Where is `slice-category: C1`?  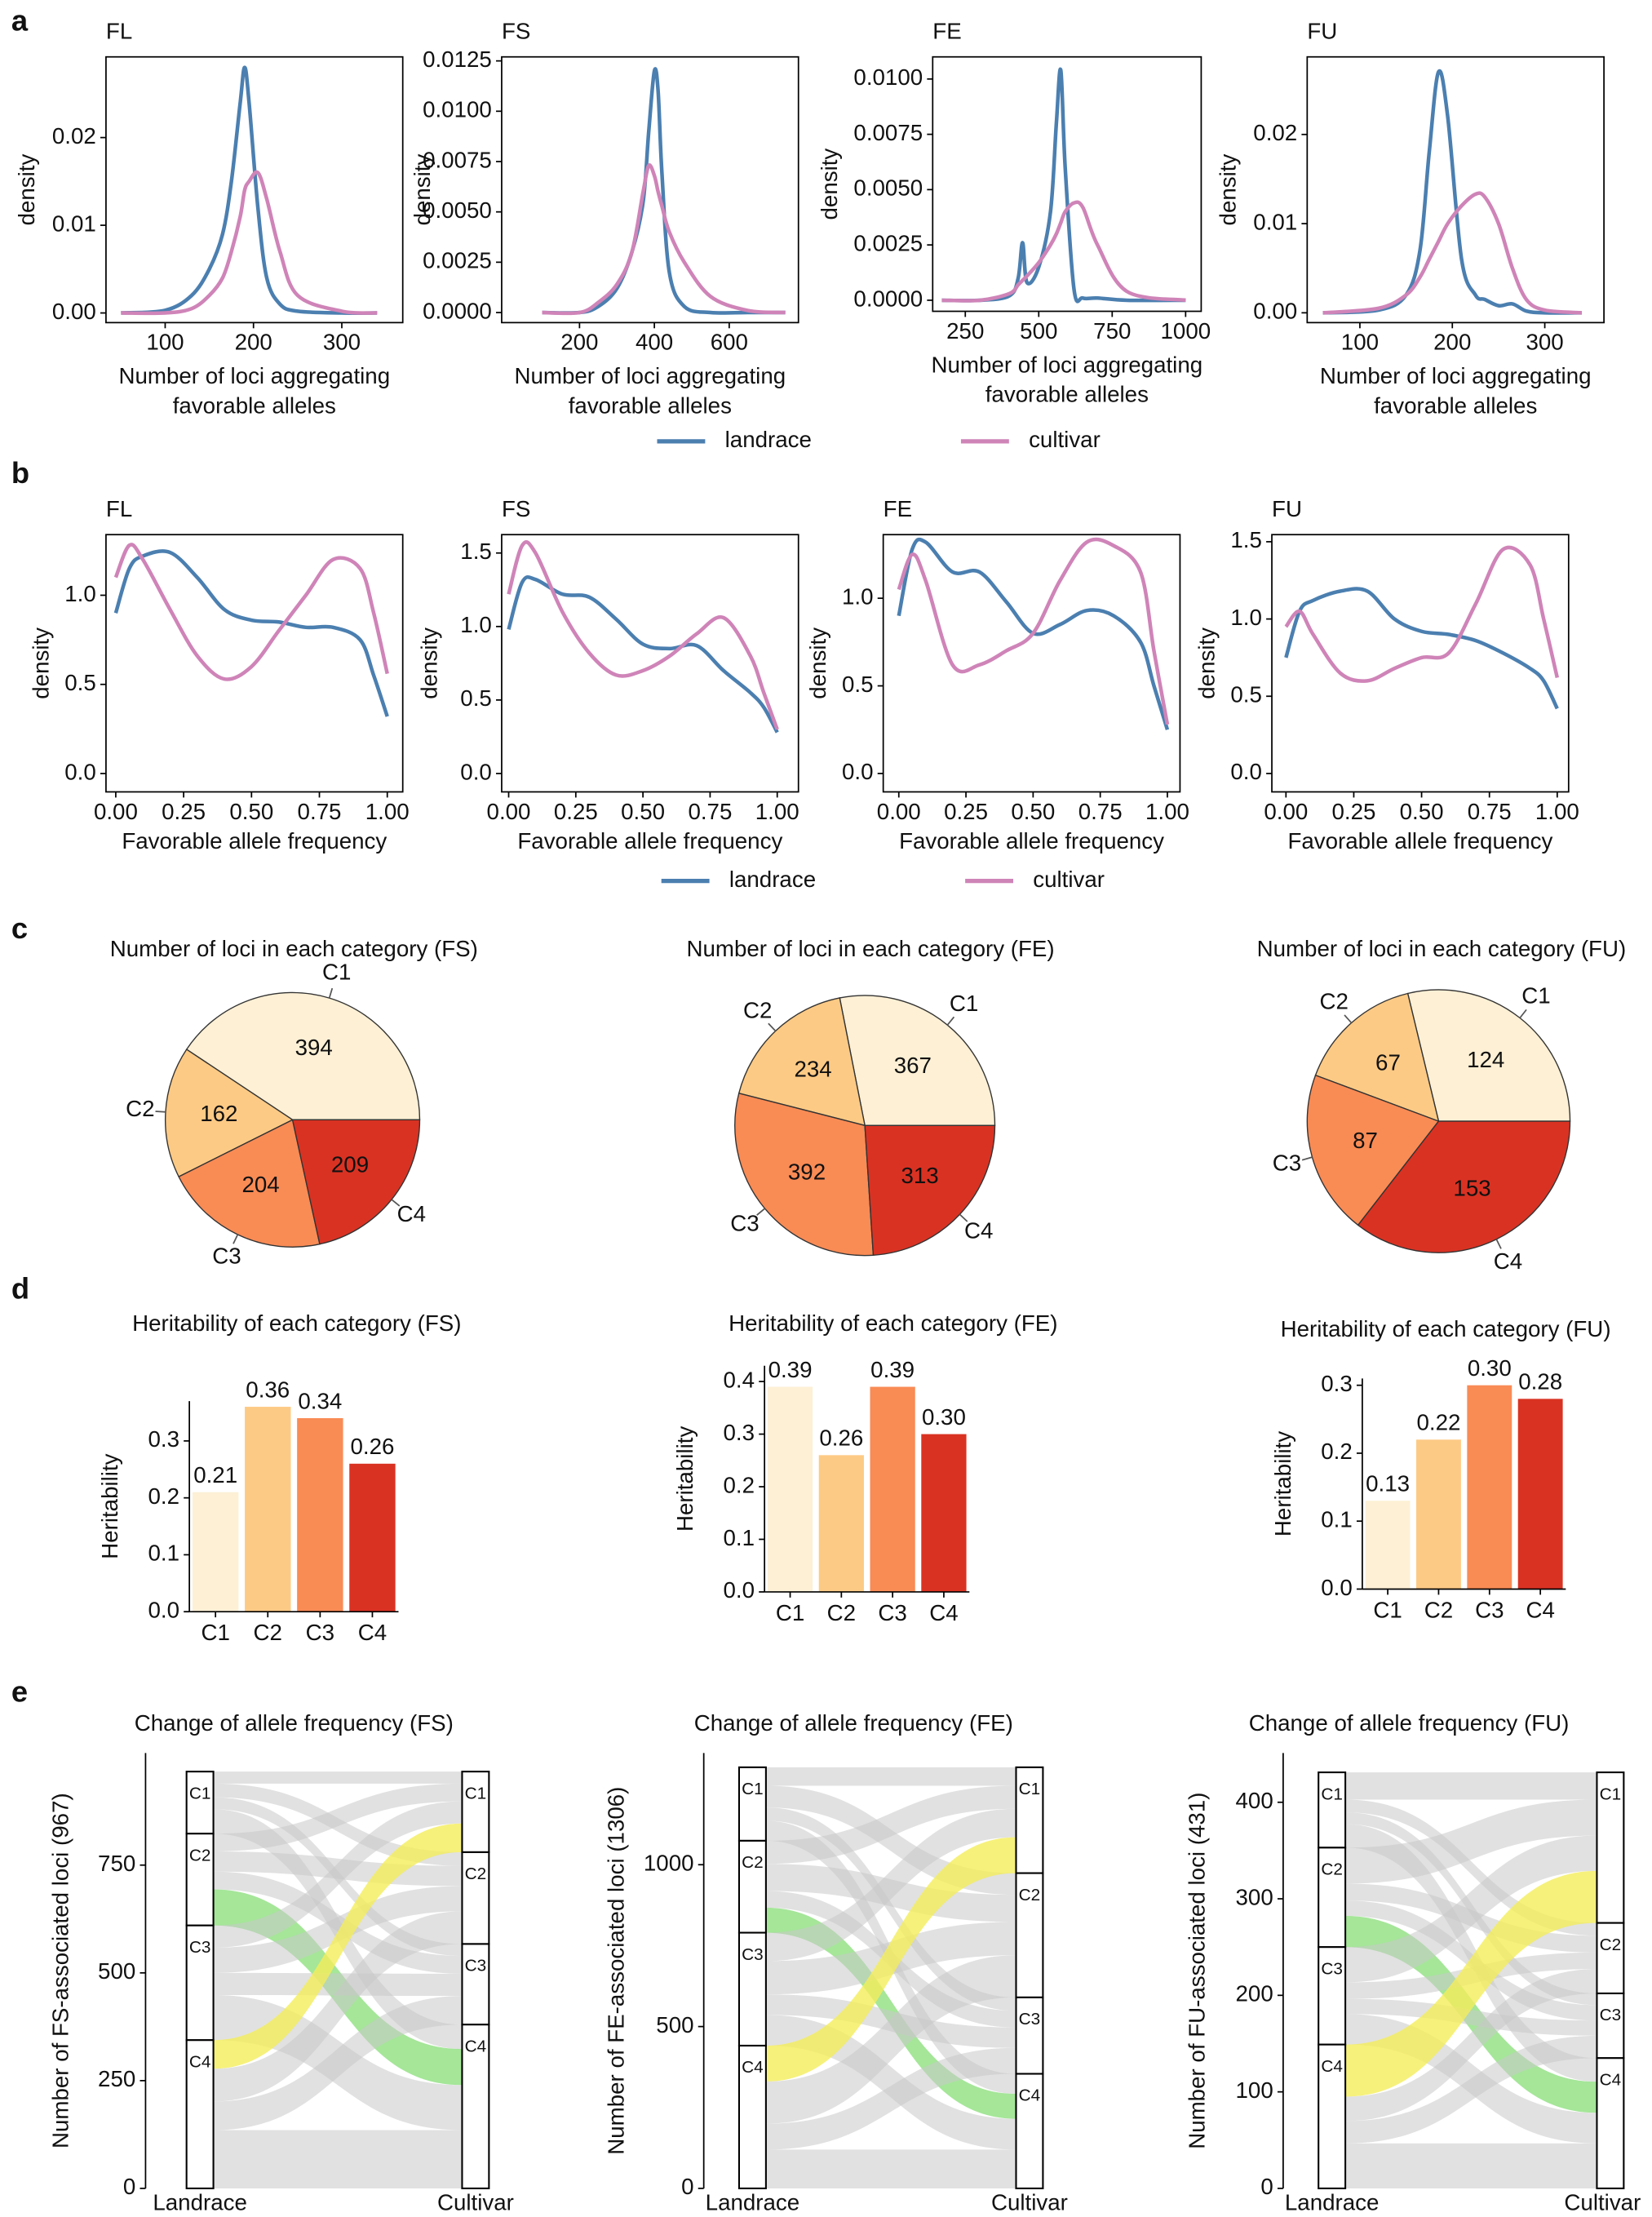
slice-category: C1 is located at coordinates (1535, 996).